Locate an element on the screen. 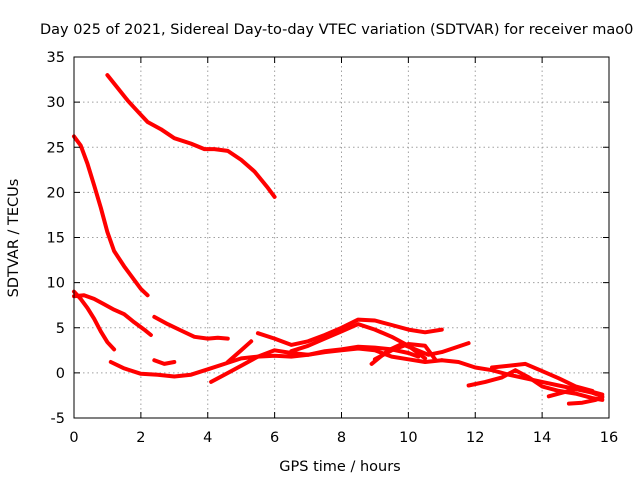  x-tick-label: 14 is located at coordinates (542, 438).